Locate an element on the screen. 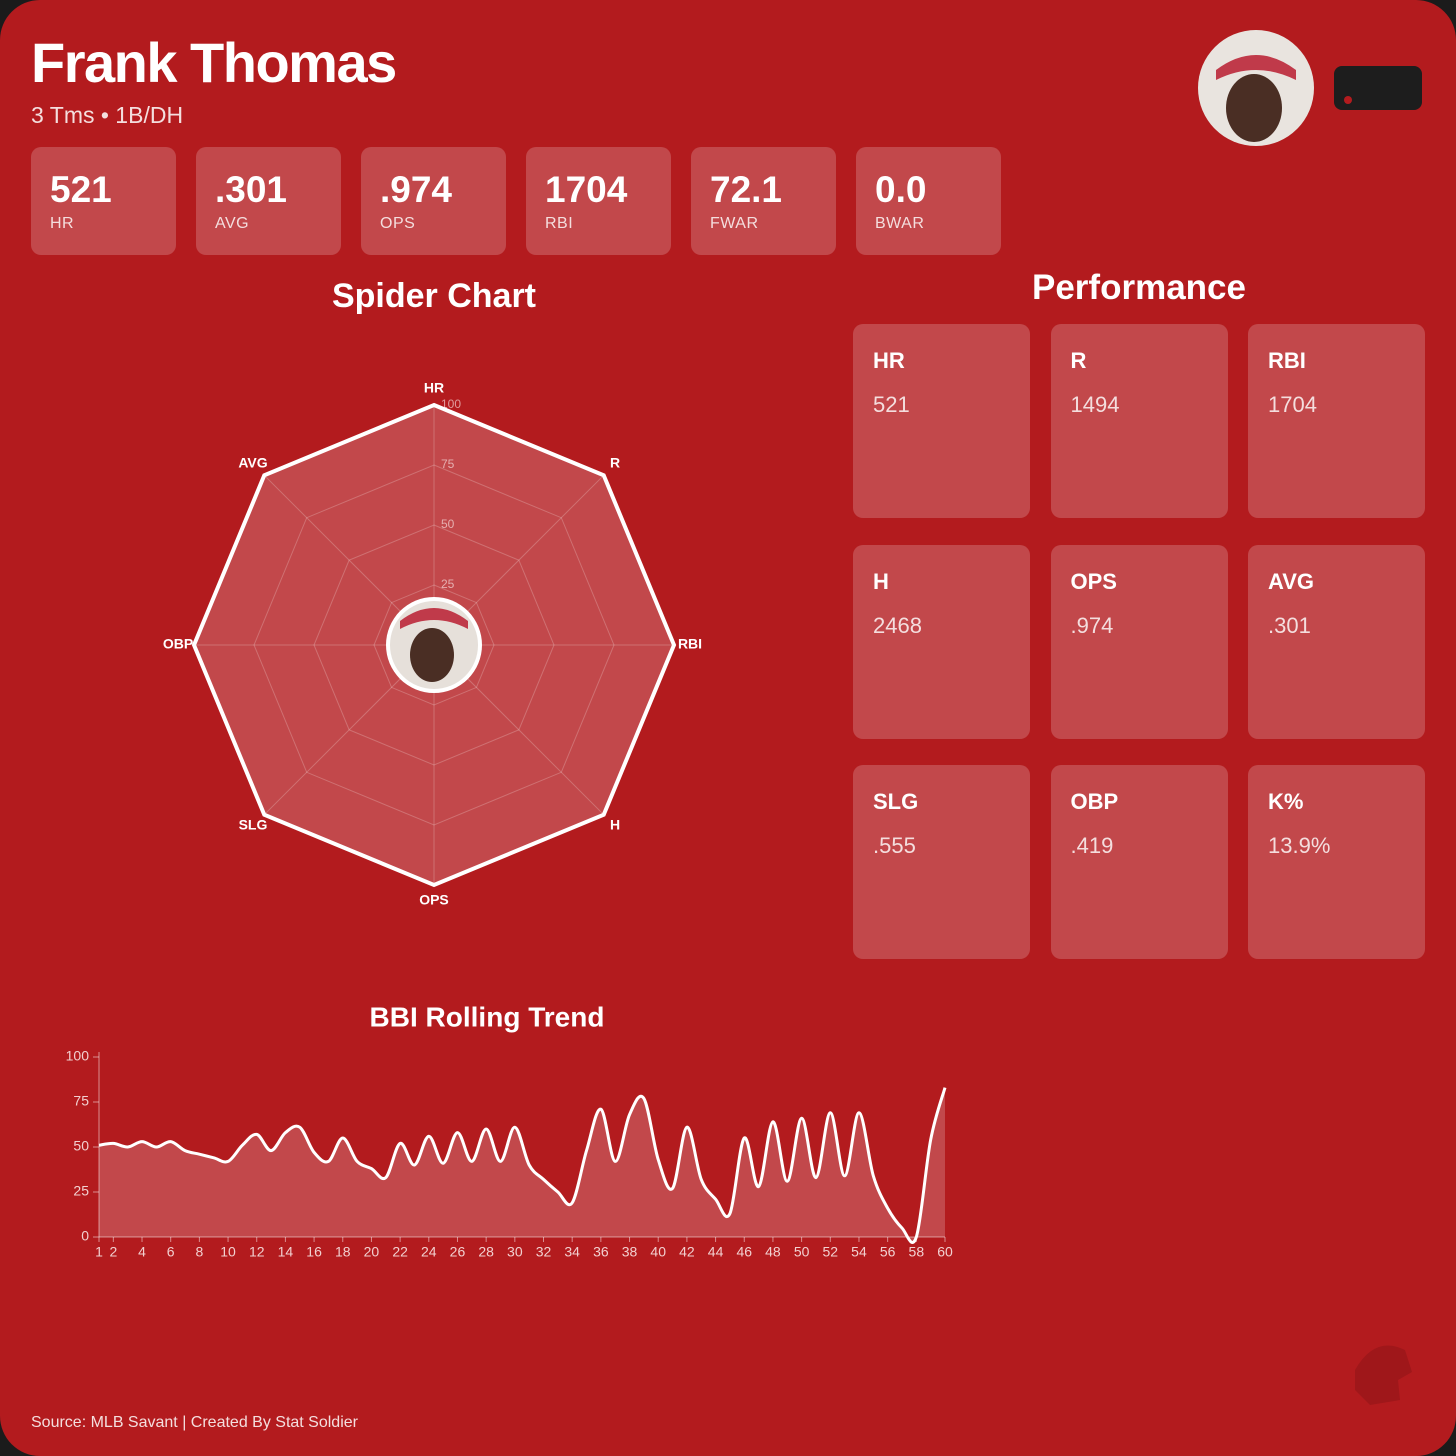  cell-value: 2468 is located at coordinates (897, 625).